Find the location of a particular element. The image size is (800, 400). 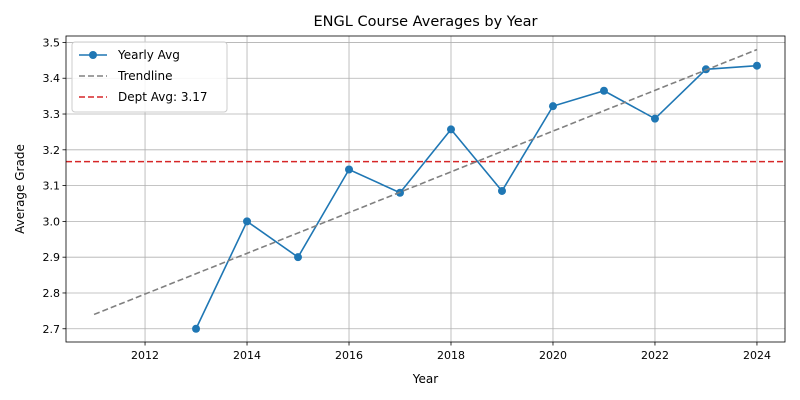

legend: Yearly Avg Trendline Dept Avg: 3.17 is located at coordinates (149, 77).